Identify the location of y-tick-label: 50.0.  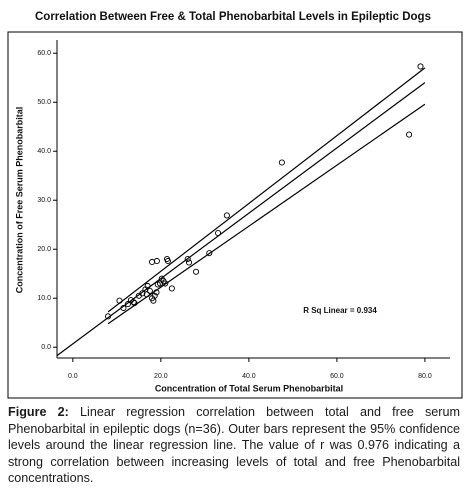
(44, 102).